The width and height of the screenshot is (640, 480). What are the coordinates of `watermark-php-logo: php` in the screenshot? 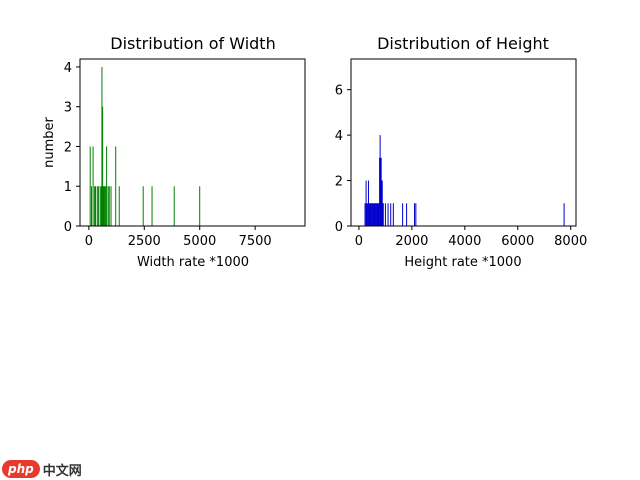 It's located at (21, 469).